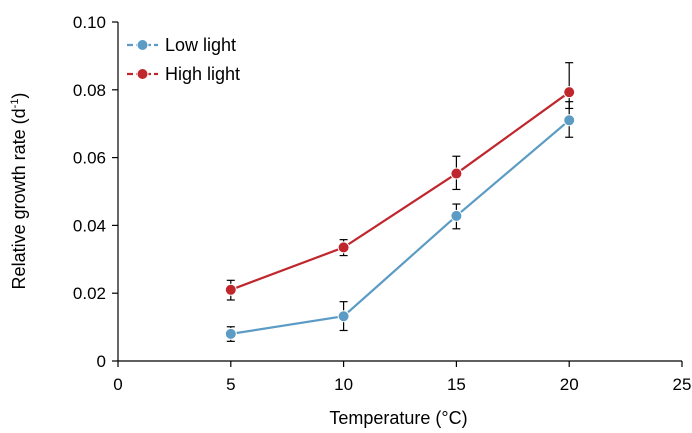  I want to click on legend-marker-low-light, so click(142, 45).